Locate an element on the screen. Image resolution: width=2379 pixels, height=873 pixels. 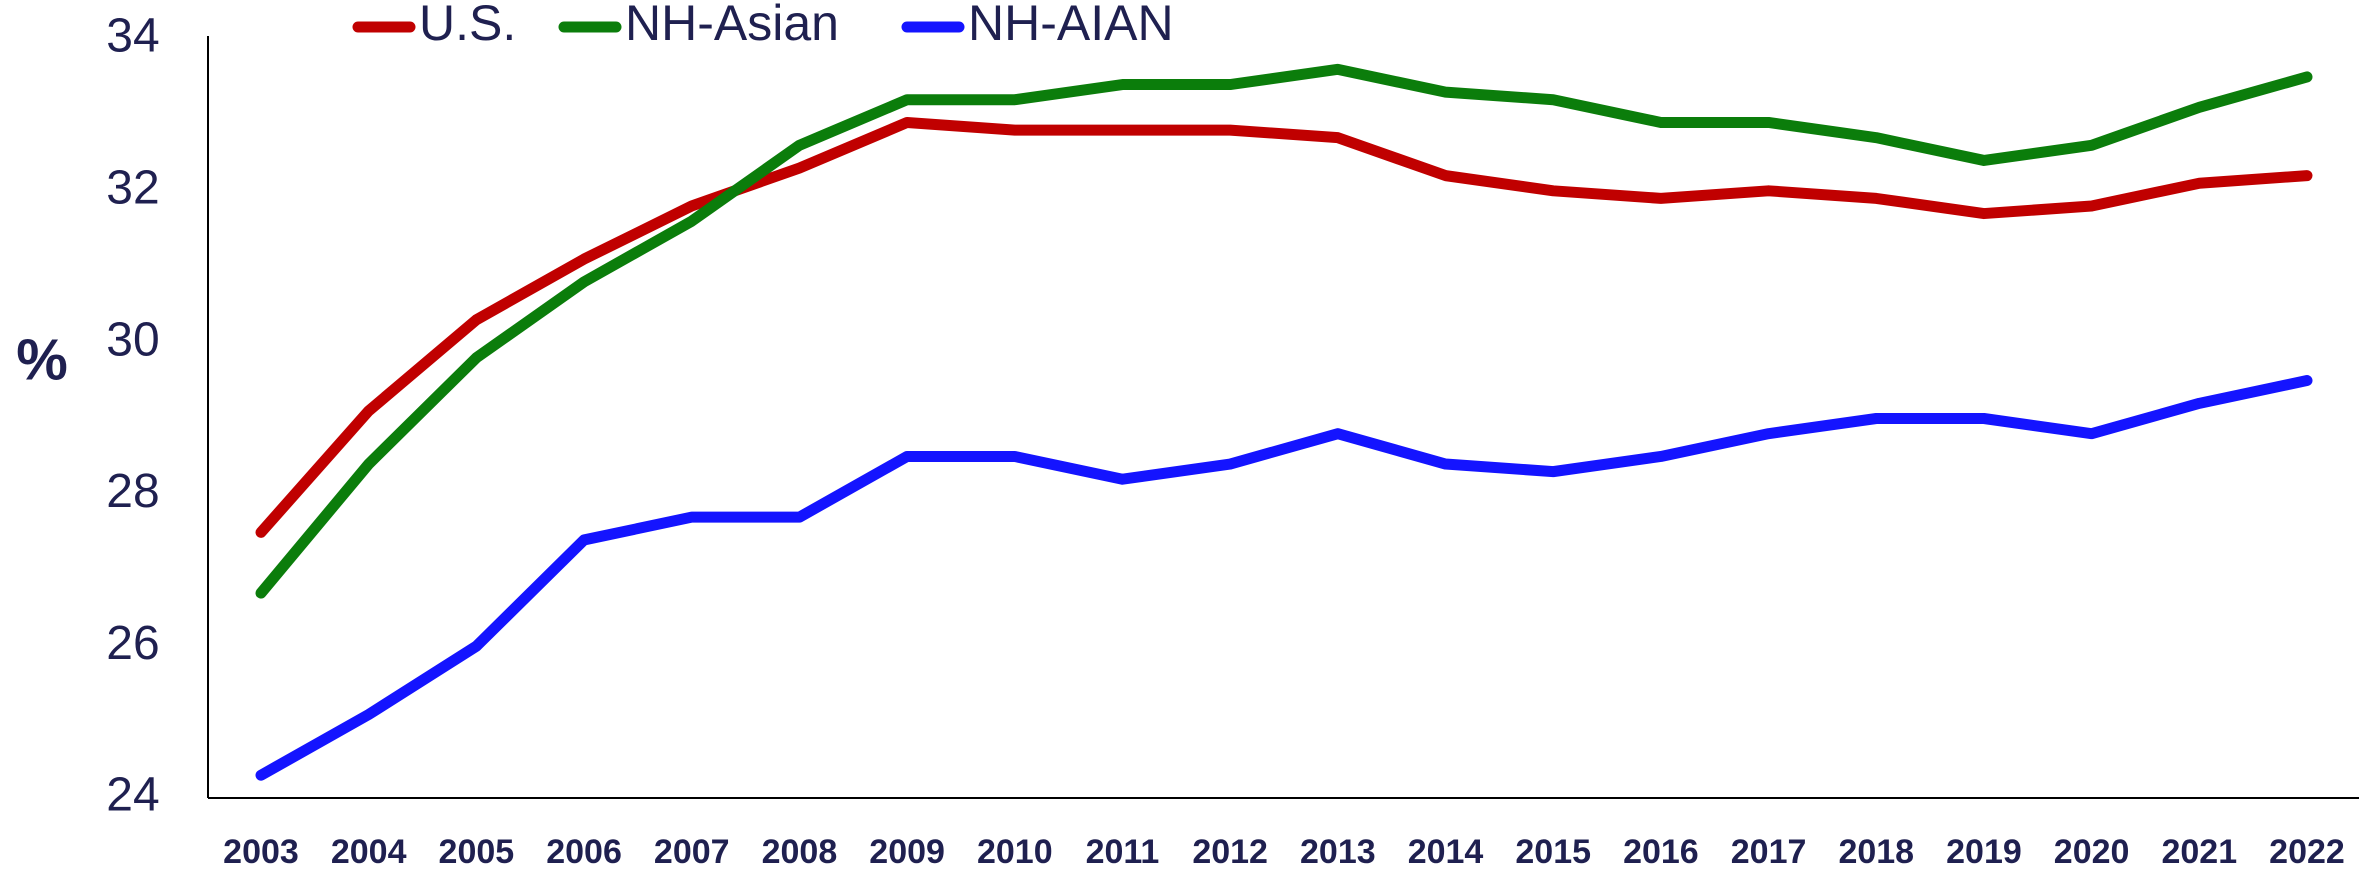
x-tick-label: 2014 is located at coordinates (1446, 852).